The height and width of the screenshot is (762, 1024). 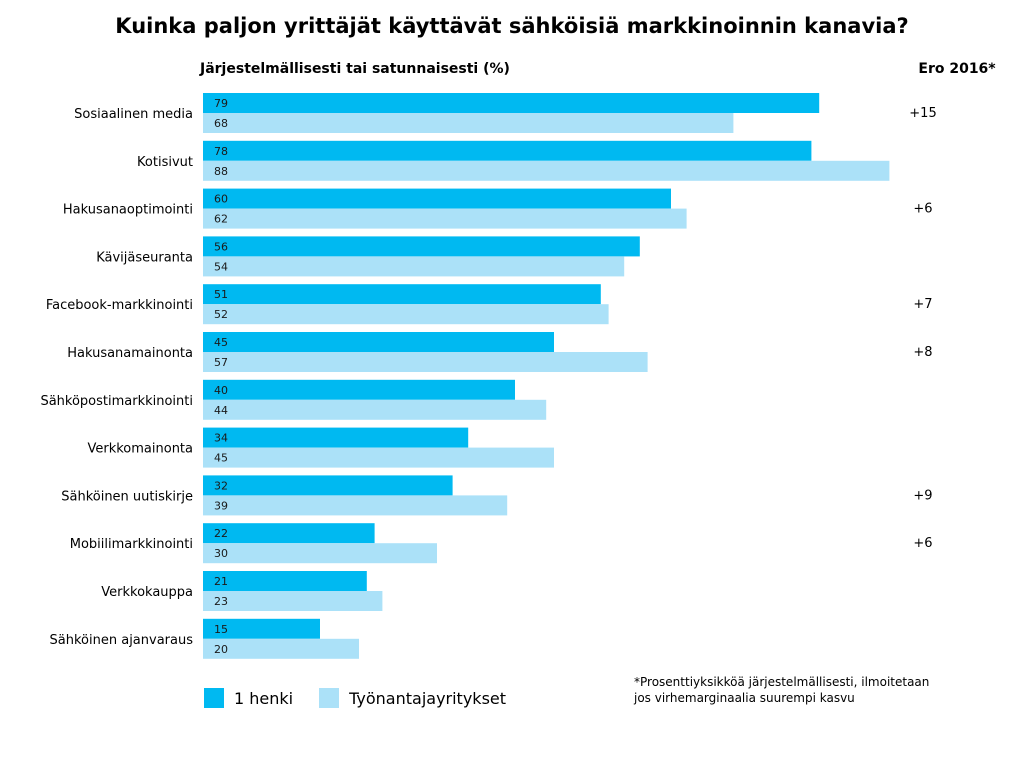 What do you see at coordinates (133, 114) in the screenshot?
I see `category-label: Sosiaalinen media` at bounding box center [133, 114].